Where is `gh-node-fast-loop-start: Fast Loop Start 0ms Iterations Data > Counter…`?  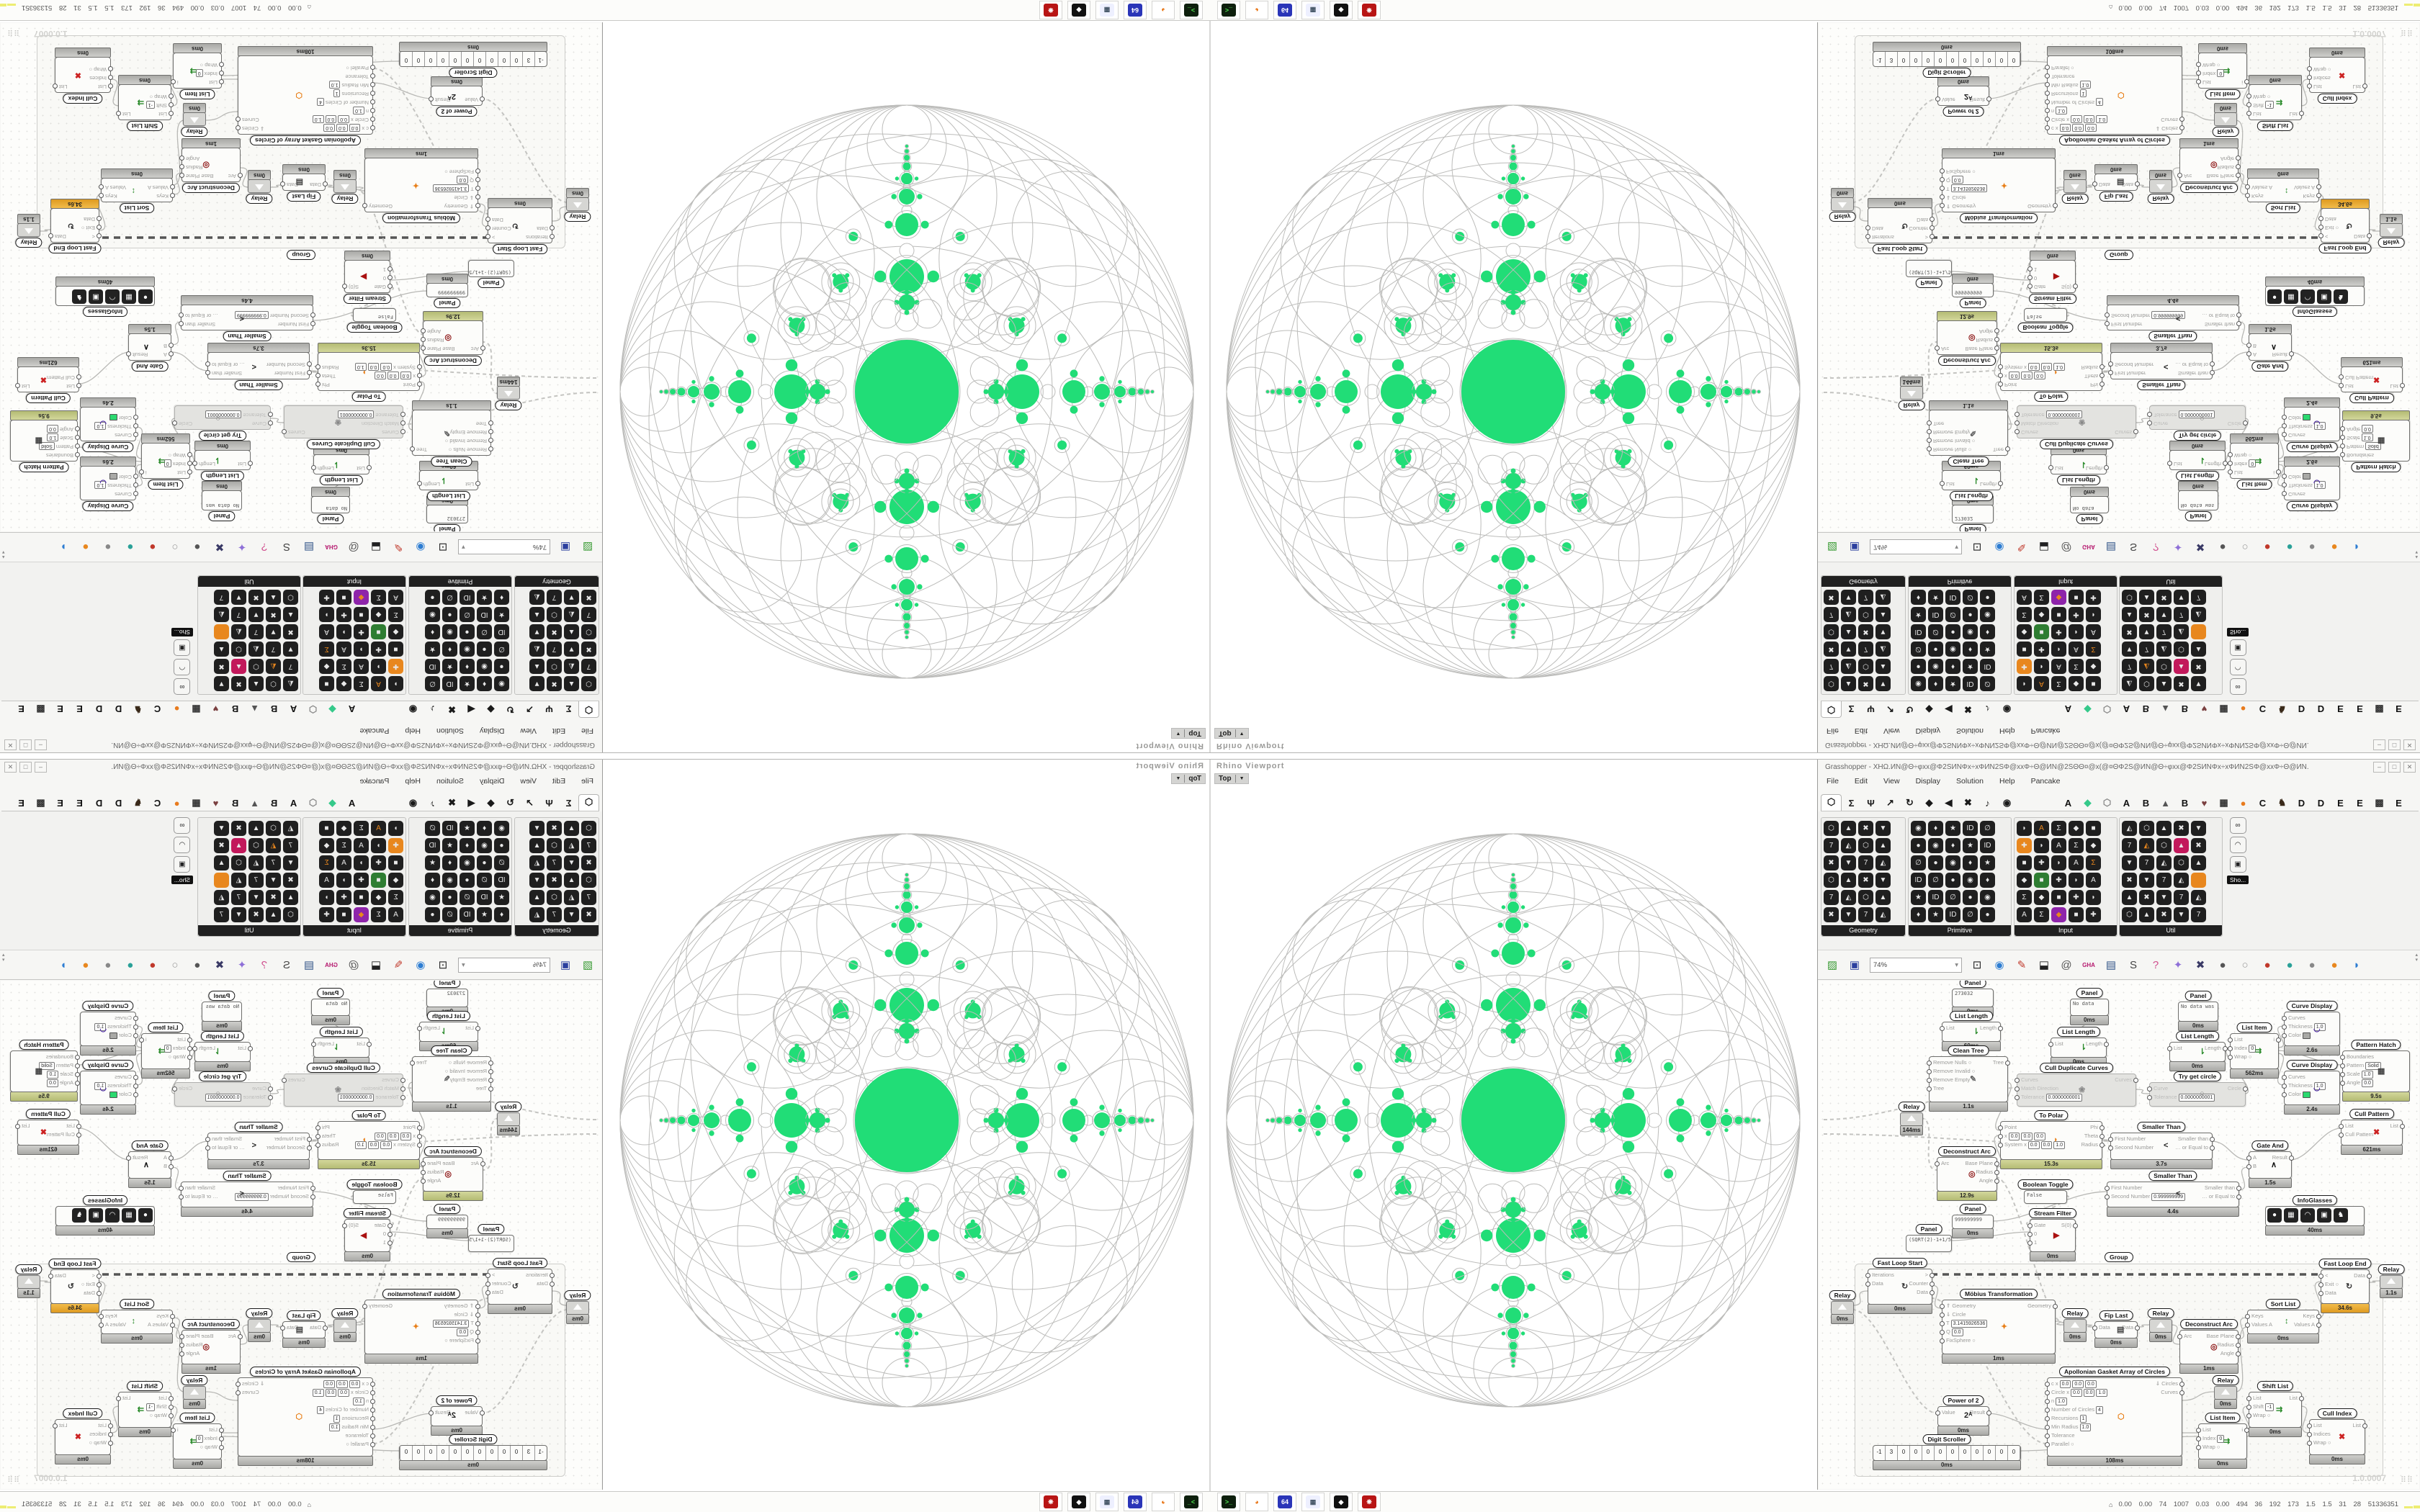
gh-node-fast-loop-start: Fast Loop Start 0ms Iterations Data > Counter… is located at coordinates (1900, 226).